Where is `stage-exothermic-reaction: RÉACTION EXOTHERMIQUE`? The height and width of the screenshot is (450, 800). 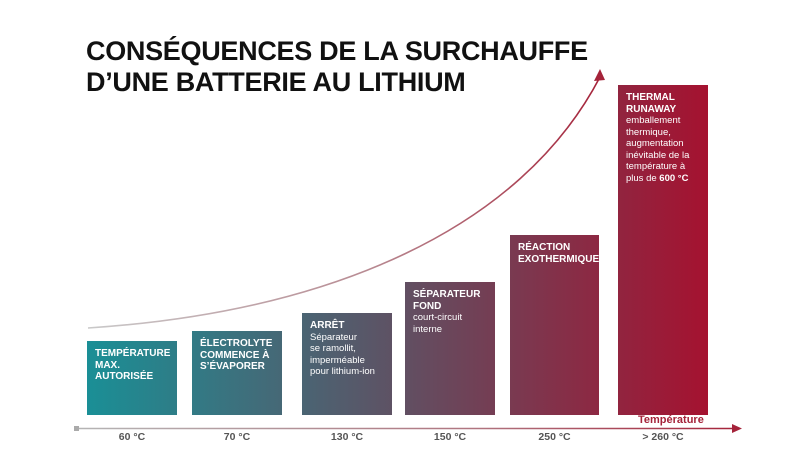 stage-exothermic-reaction: RÉACTION EXOTHERMIQUE is located at coordinates (554, 325).